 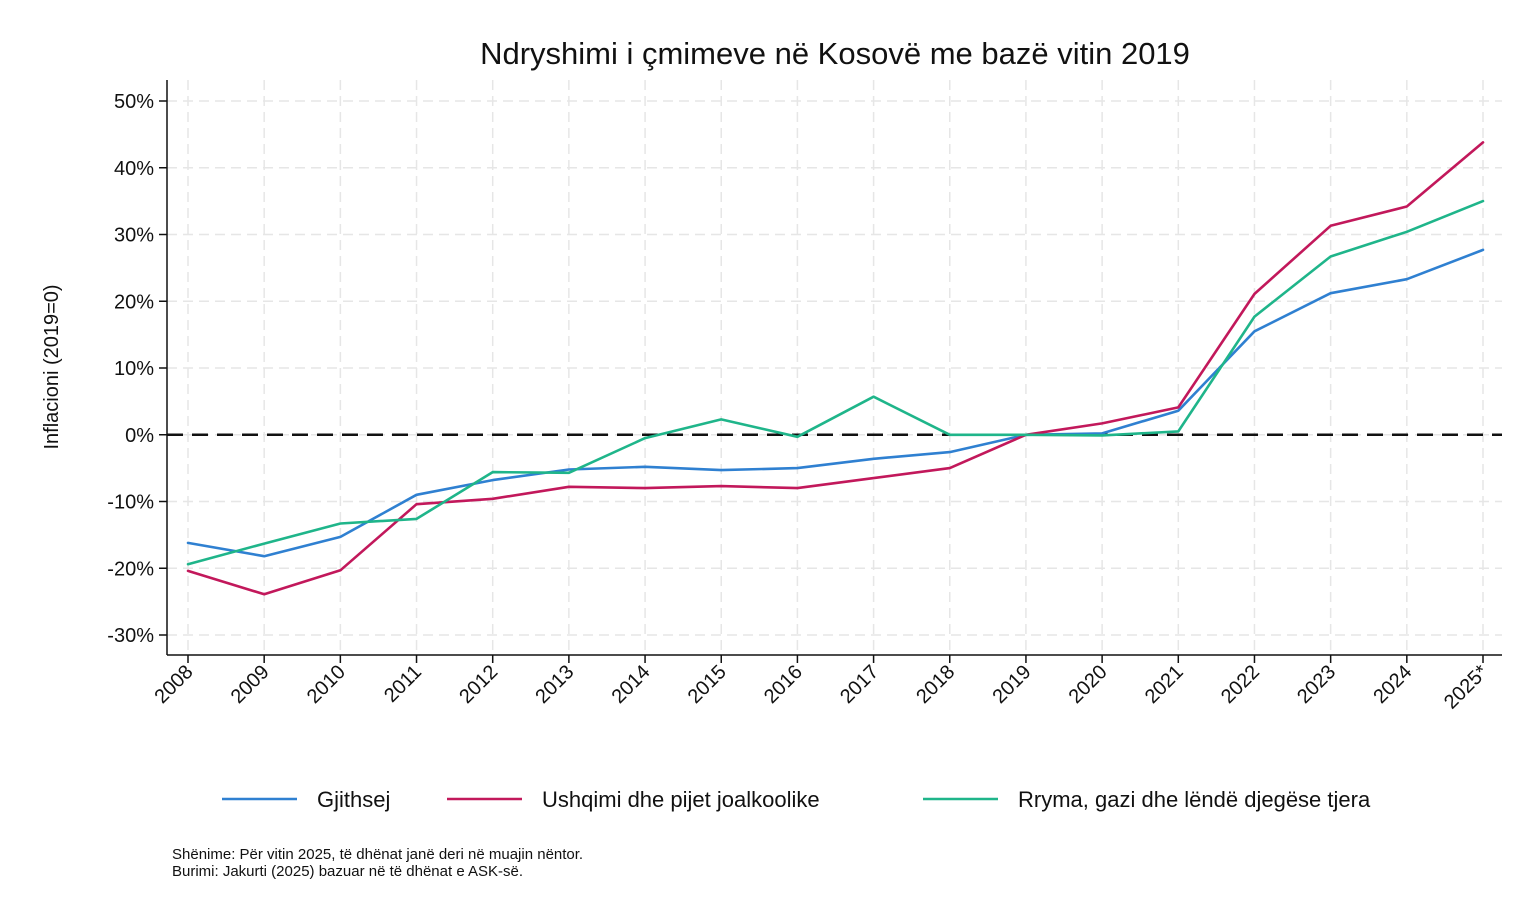 What do you see at coordinates (139, 436) in the screenshot?
I see `y-tick-label: 0%` at bounding box center [139, 436].